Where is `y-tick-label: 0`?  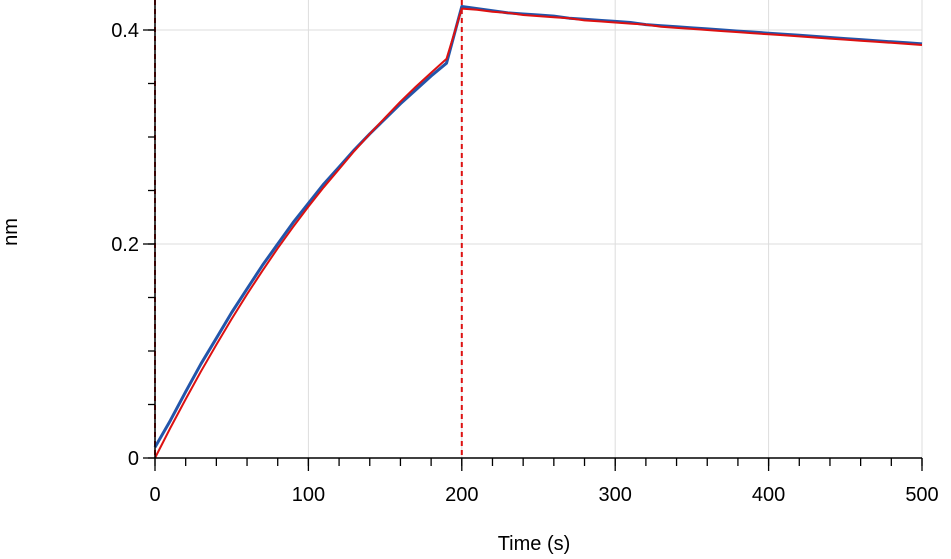
y-tick-label: 0 is located at coordinates (133, 459).